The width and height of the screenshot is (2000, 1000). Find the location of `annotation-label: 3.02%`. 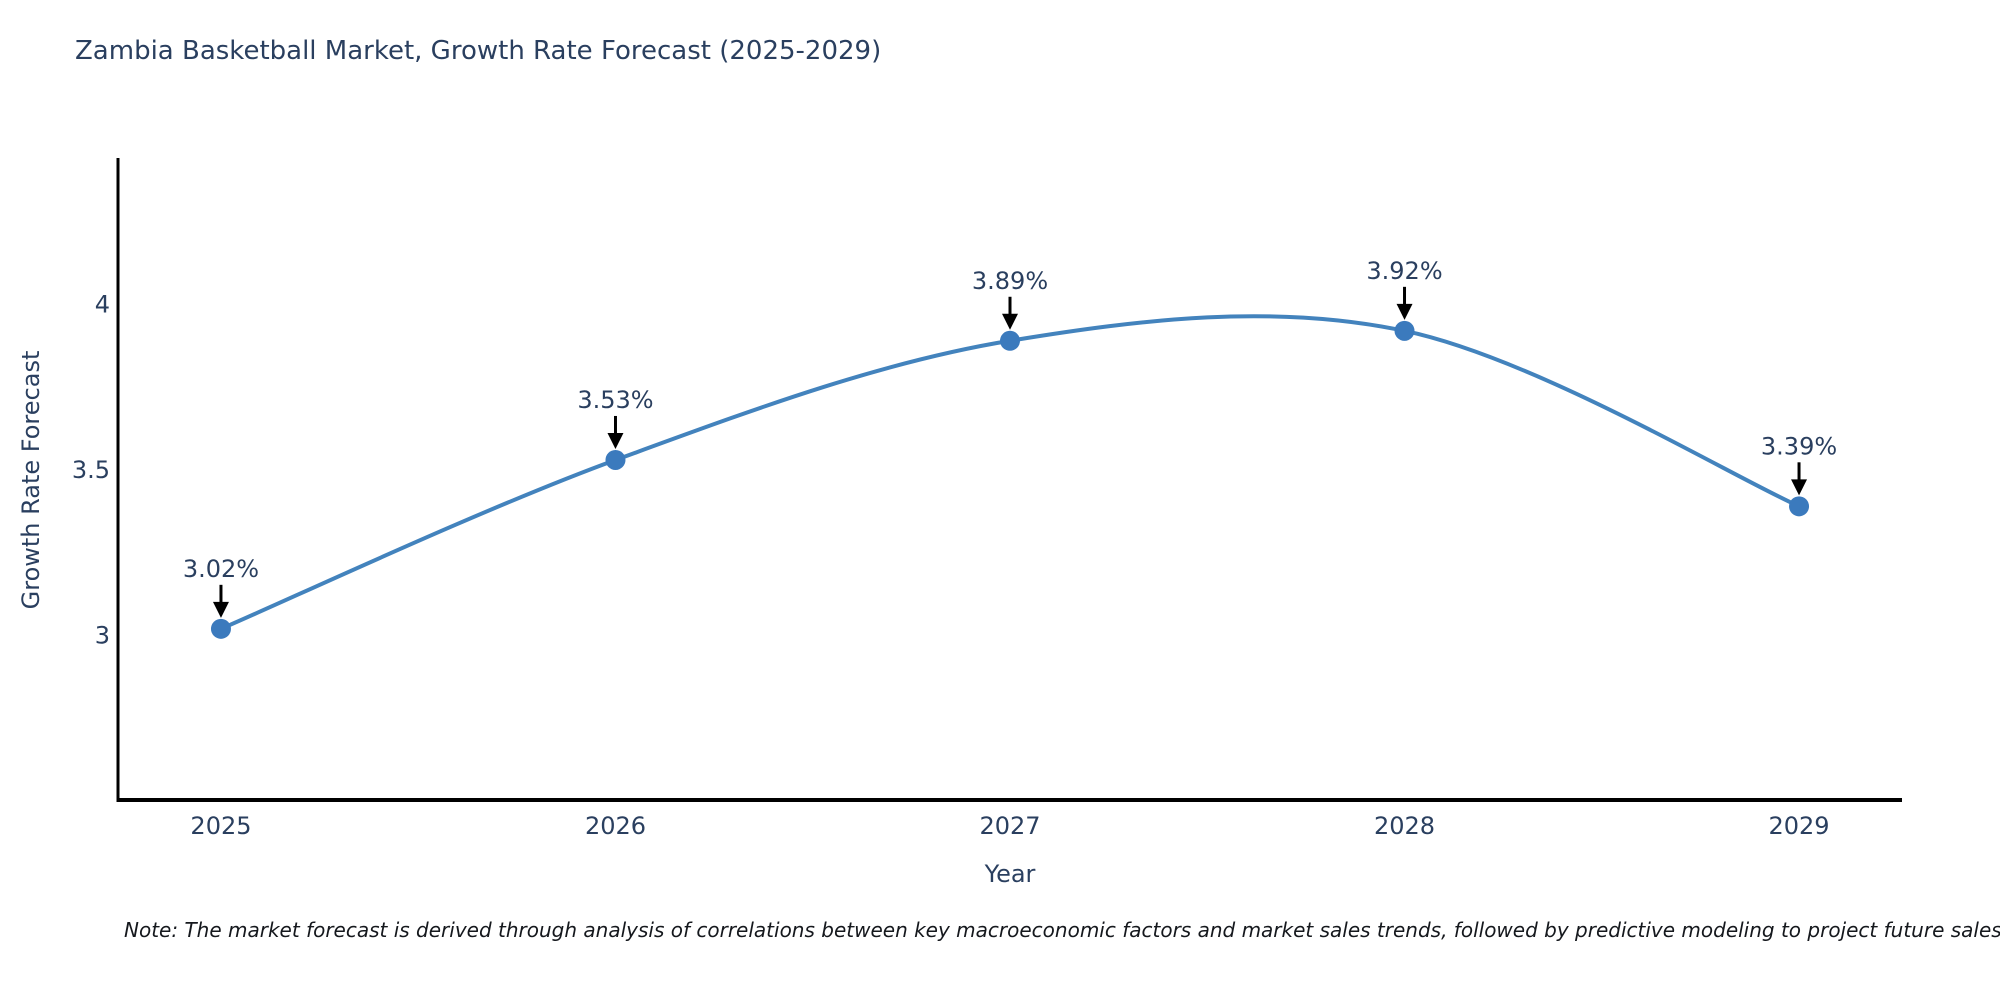

annotation-label: 3.02% is located at coordinates (221, 569).